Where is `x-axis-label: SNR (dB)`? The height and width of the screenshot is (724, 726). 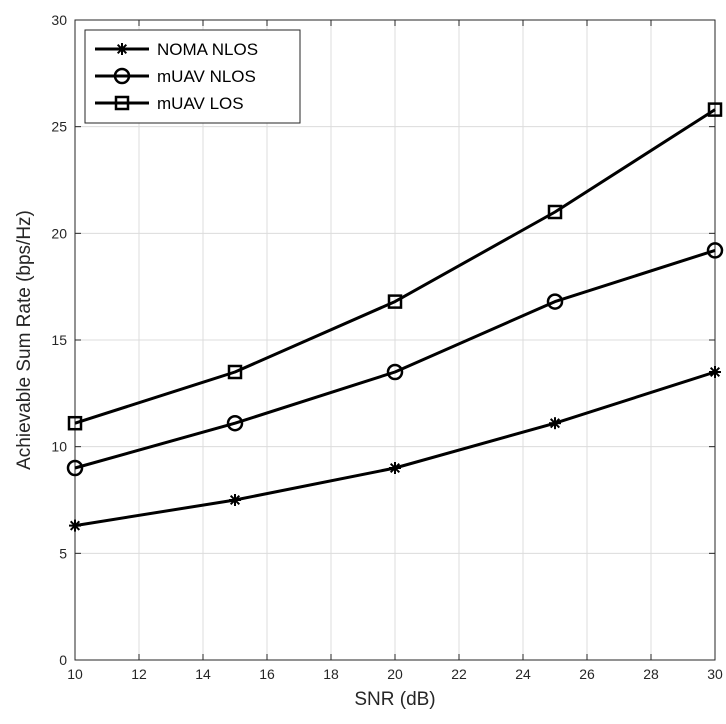
x-axis-label: SNR (dB) is located at coordinates (394, 699).